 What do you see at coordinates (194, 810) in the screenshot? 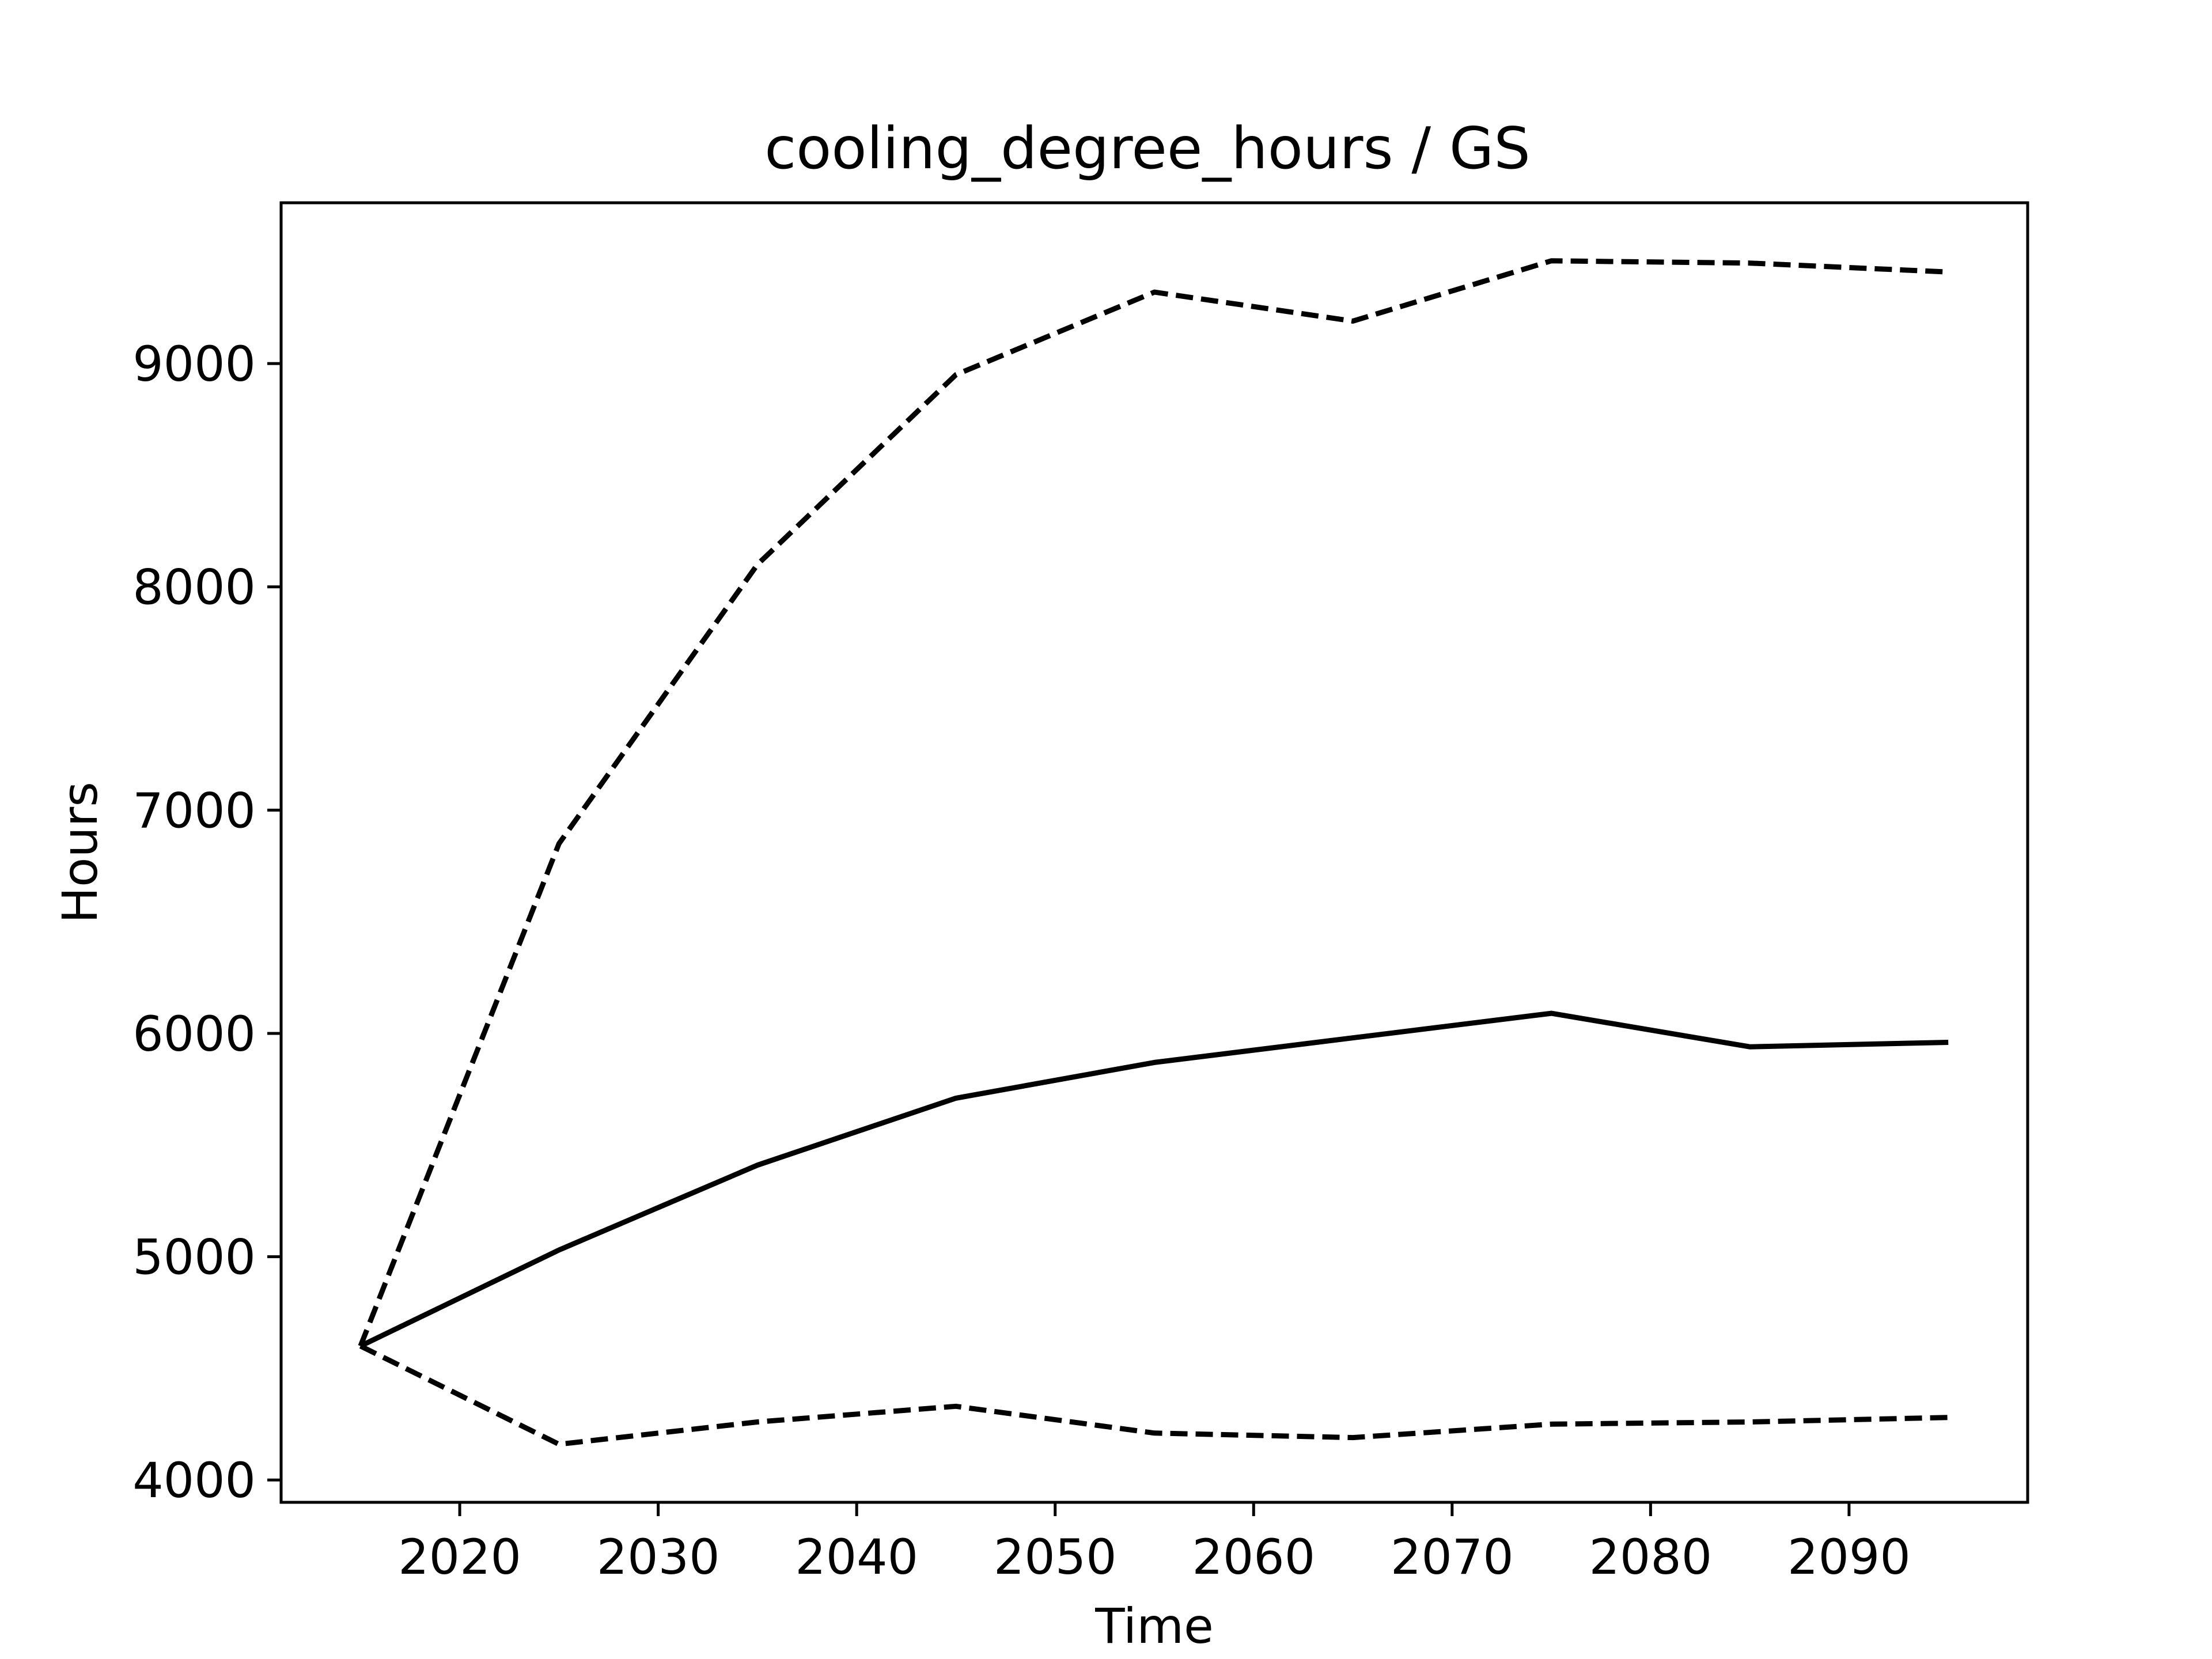
I see `y-tick-label: 7000` at bounding box center [194, 810].